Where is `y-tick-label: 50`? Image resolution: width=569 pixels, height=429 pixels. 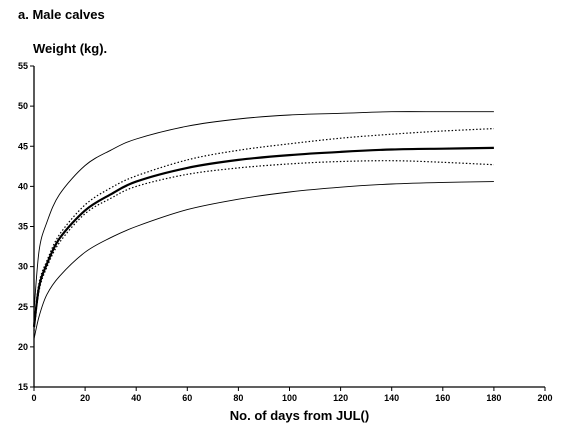
y-tick-label: 50 is located at coordinates (23, 106).